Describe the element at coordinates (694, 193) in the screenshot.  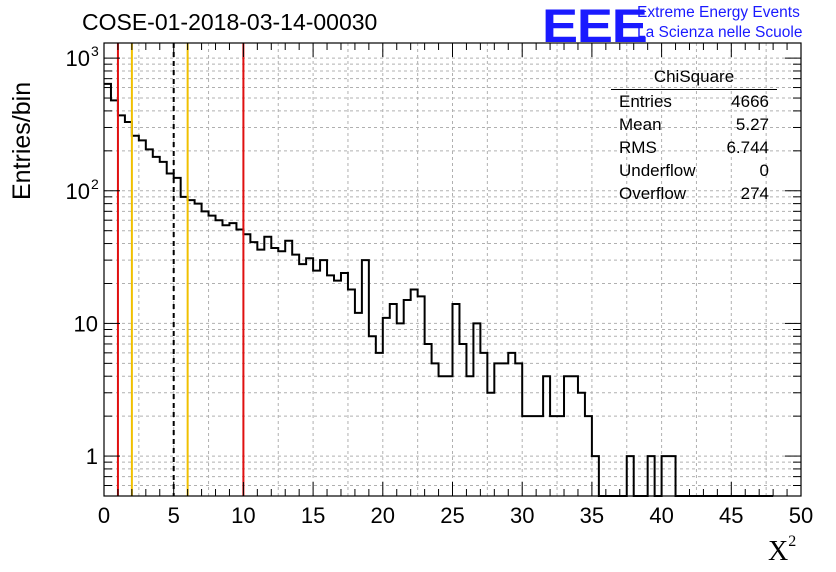
I see `stats-row-overflow: Overflow 274` at that location.